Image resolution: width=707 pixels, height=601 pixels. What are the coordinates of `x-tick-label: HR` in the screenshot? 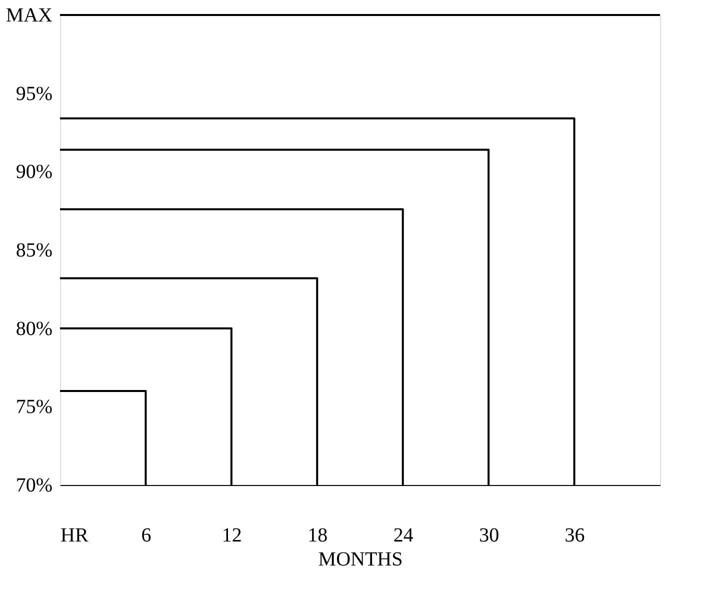 It's located at (74, 535).